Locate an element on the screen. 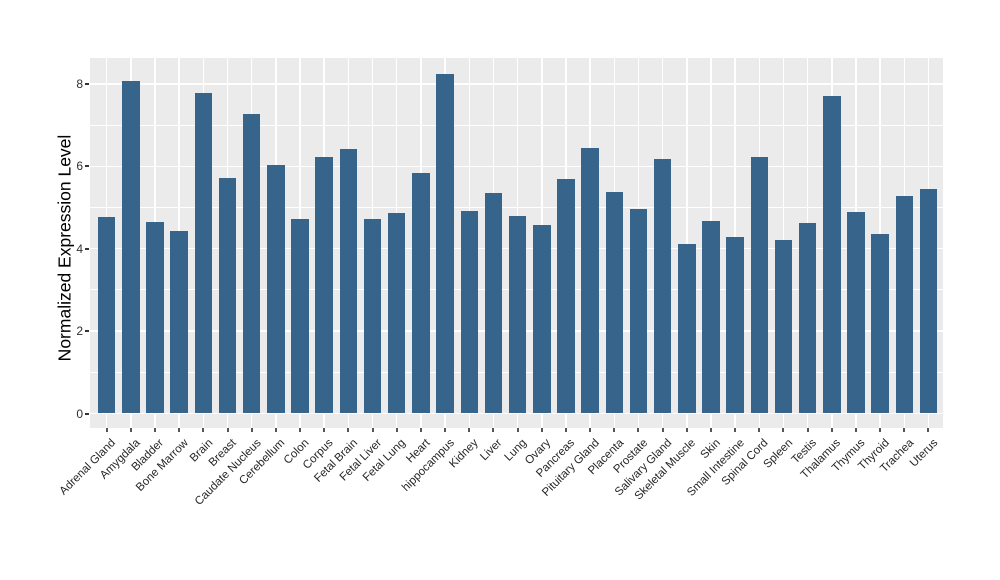 This screenshot has width=1000, height=580. category-gridline is located at coordinates (687, 243).